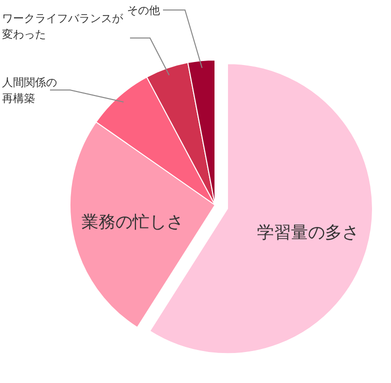 This screenshot has width=391, height=383. I want to click on slice-label: 人間関係の再構築, so click(29, 90).